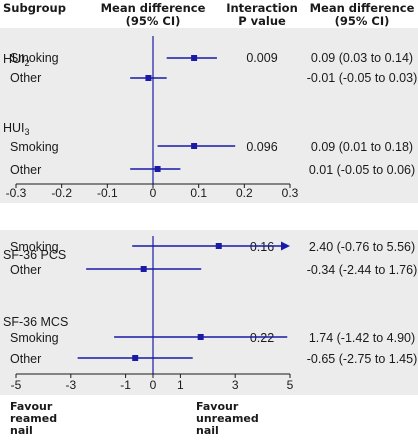 This screenshot has width=418, height=440. I want to click on x-tick-label: -0.1, so click(107, 193).